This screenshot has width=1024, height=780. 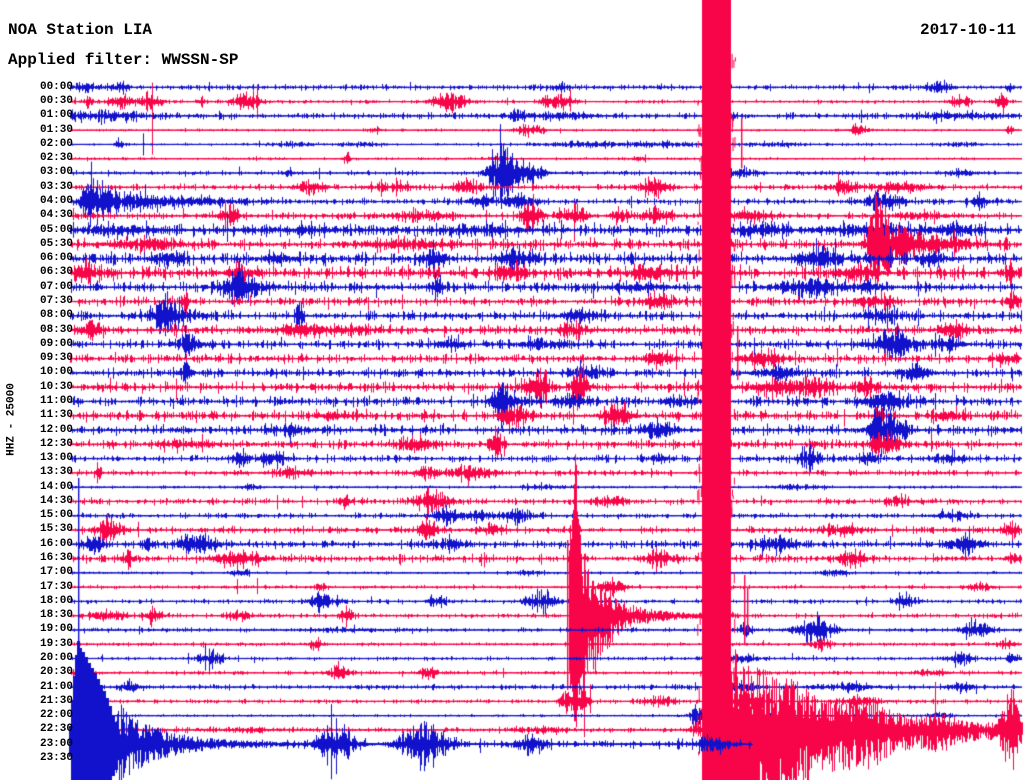 What do you see at coordinates (56, 229) in the screenshot?
I see `time-label: 05:00` at bounding box center [56, 229].